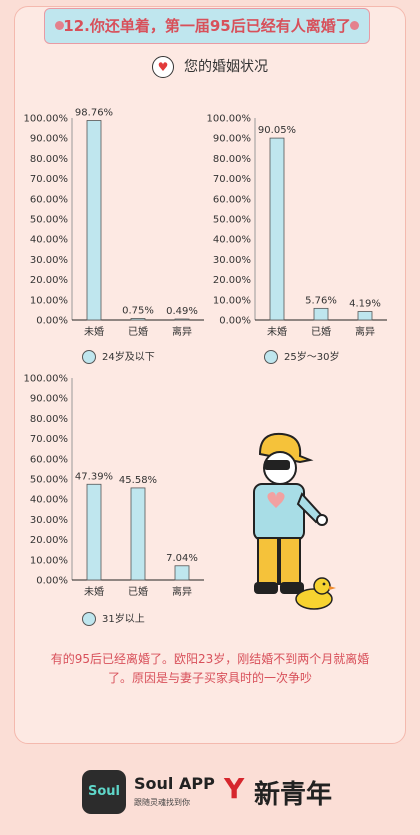  Describe the element at coordinates (312, 357) in the screenshot. I see `legend-label: 25岁～30岁` at that location.